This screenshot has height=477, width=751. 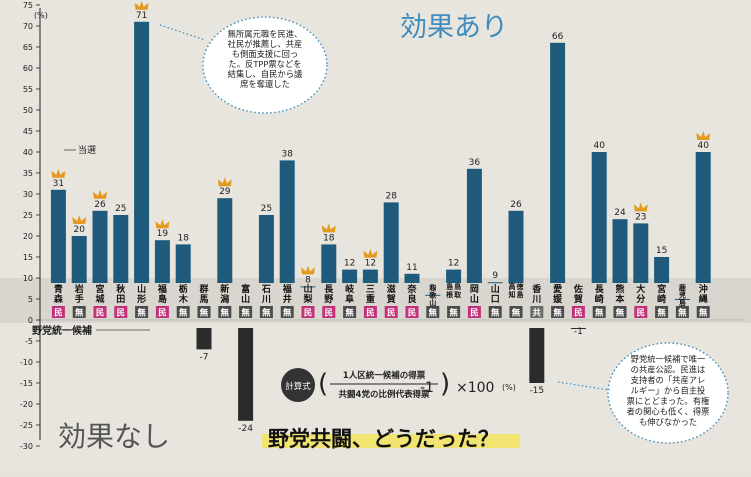 What do you see at coordinates (668, 370) in the screenshot?
I see `bottom-note-line: の共産公認。民進は` at bounding box center [668, 370].